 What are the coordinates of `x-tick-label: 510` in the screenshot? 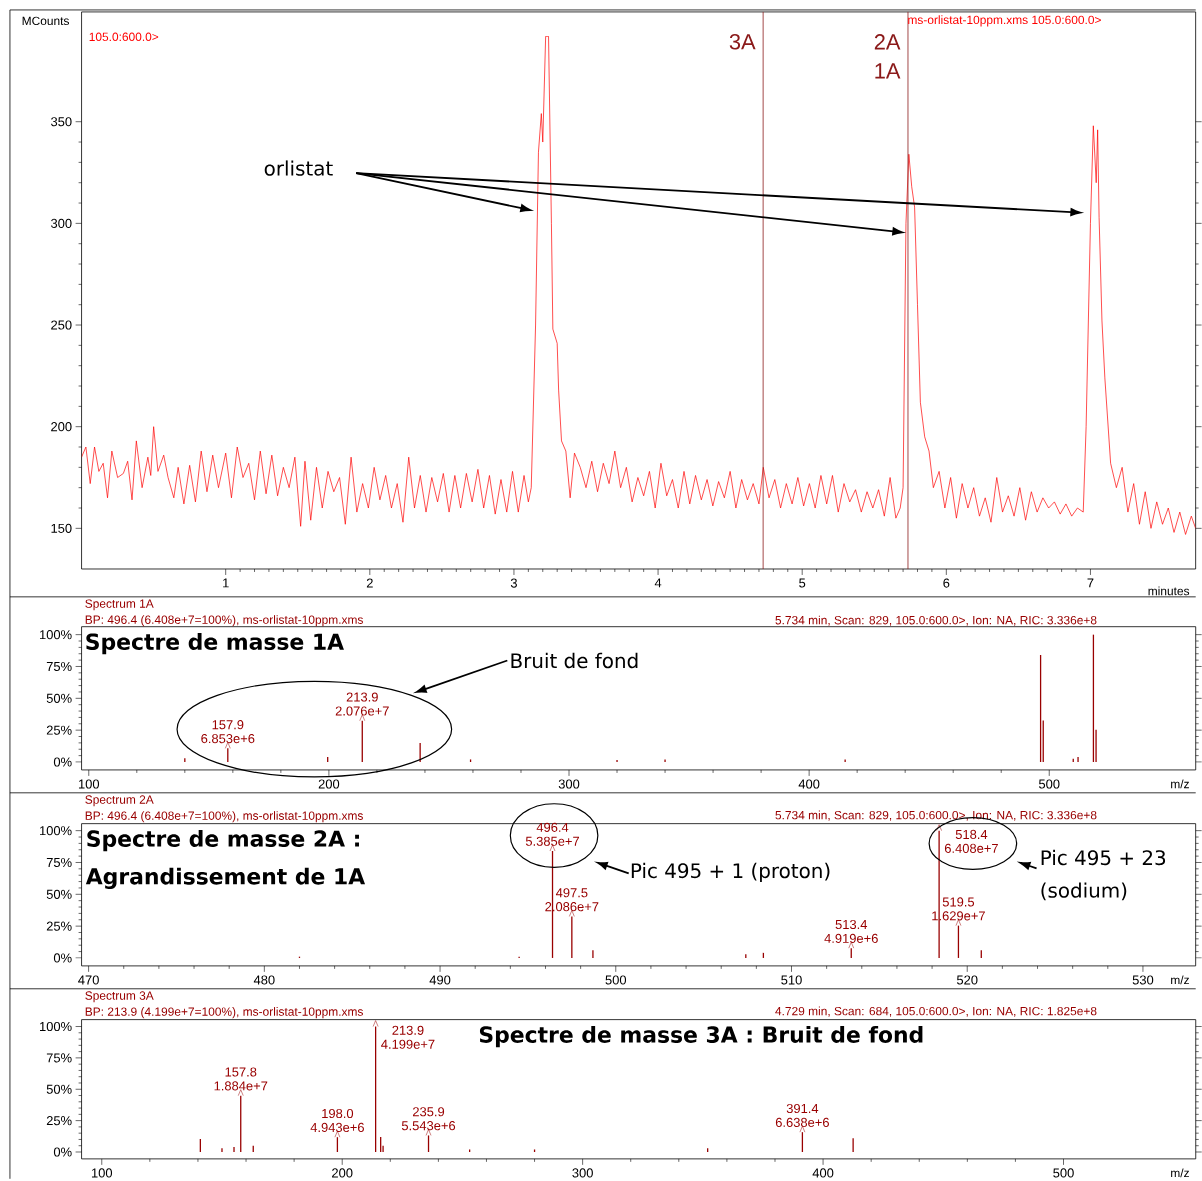 It's located at (791, 980).